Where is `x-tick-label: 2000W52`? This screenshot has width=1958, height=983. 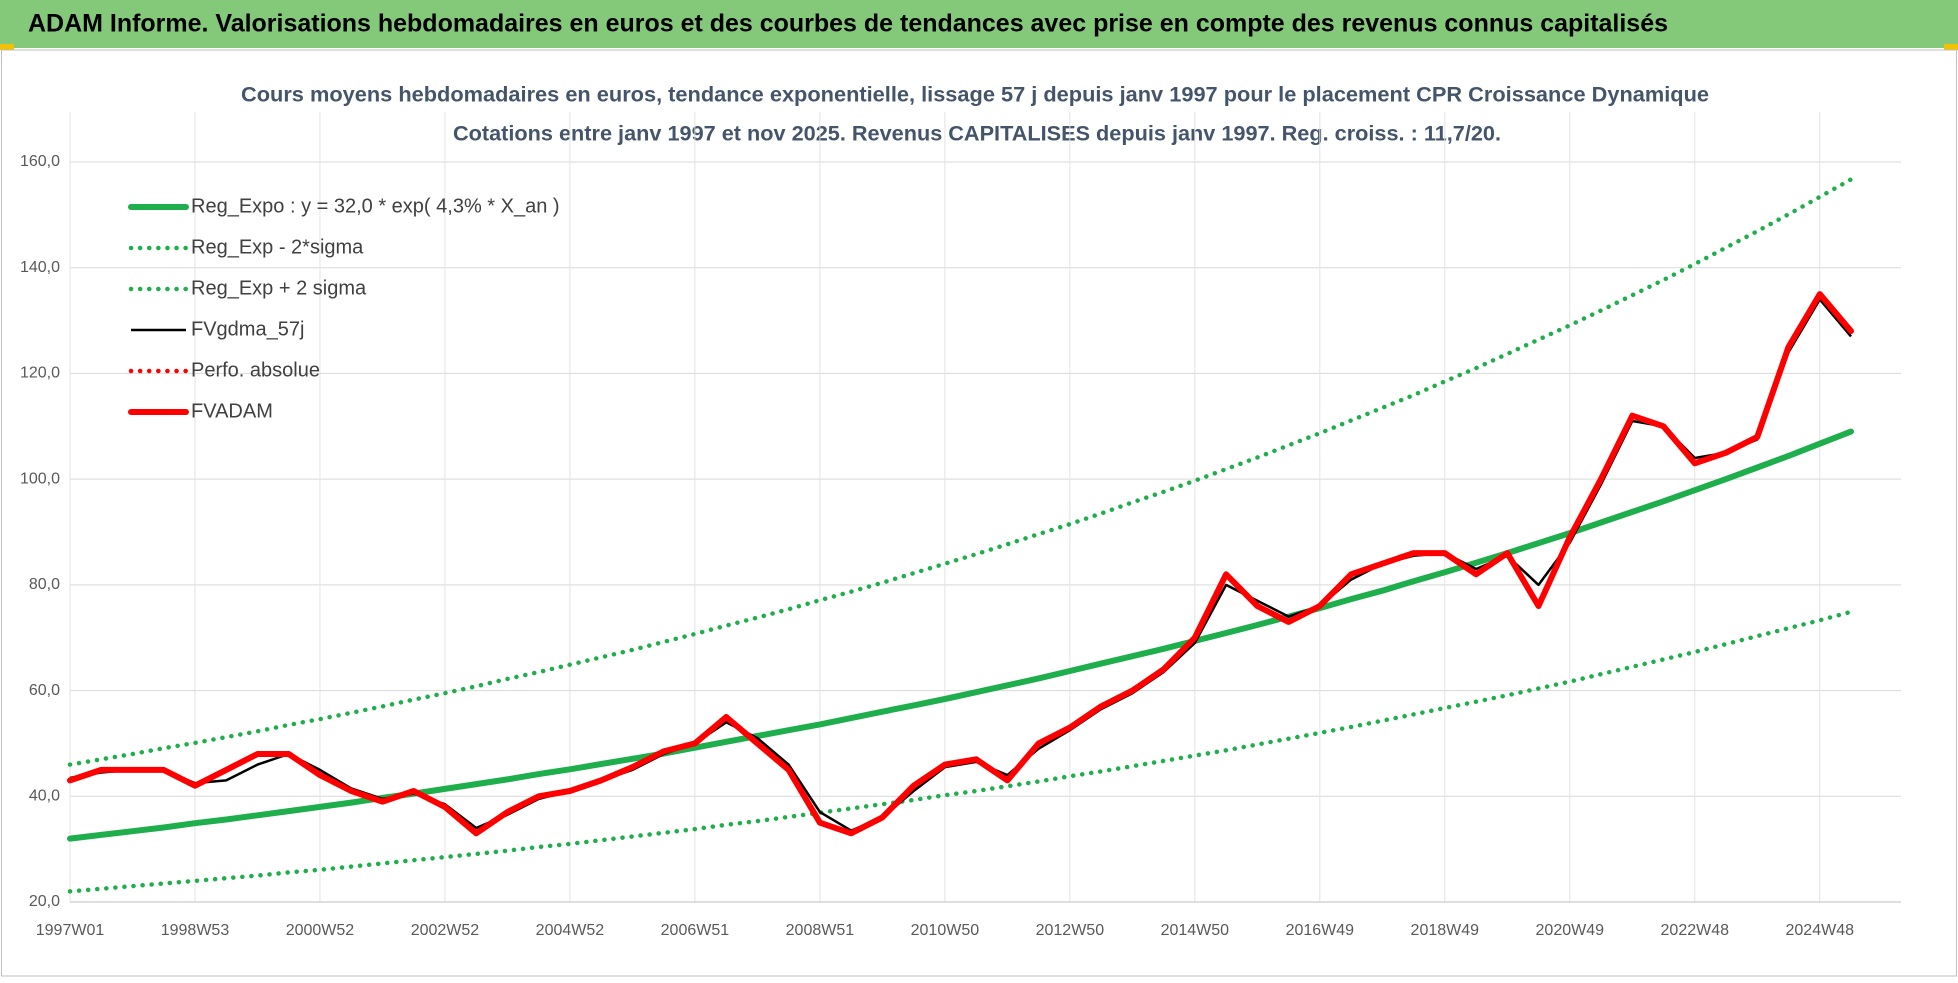 x-tick-label: 2000W52 is located at coordinates (320, 930).